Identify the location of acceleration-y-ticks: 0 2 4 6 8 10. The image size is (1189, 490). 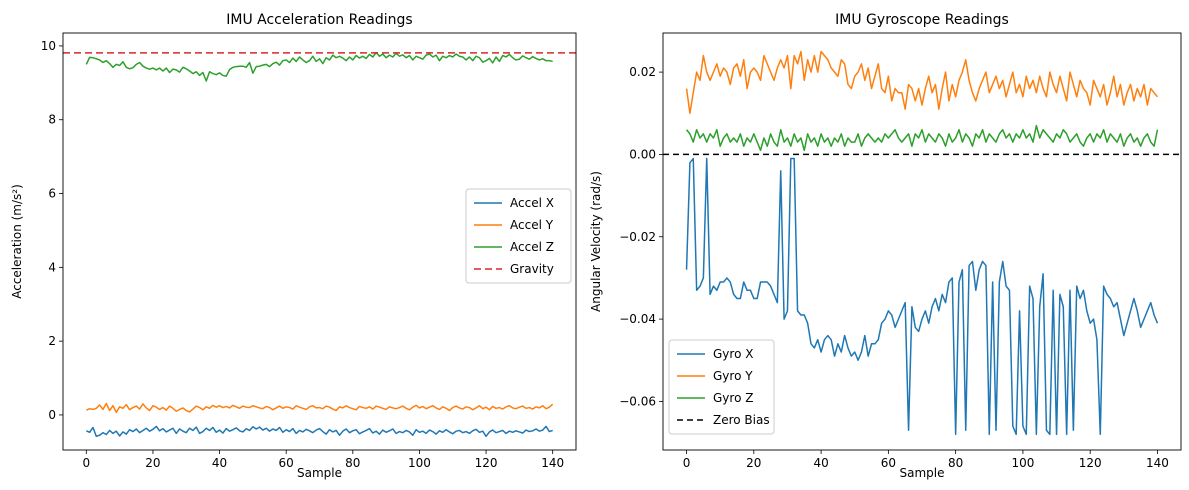
(52, 230).